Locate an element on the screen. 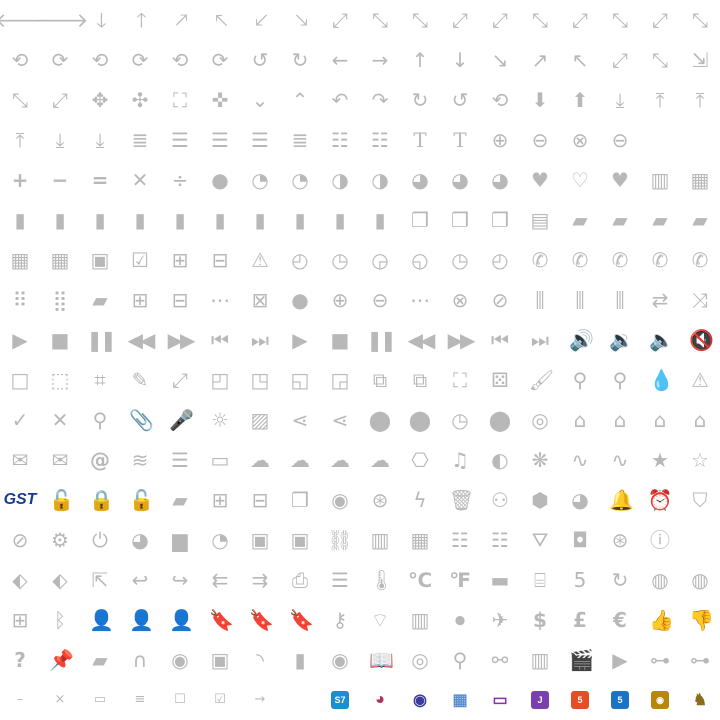 Image resolution: width=720 pixels, height=720 pixels. pause-icon: ❚❚ is located at coordinates (100, 340).